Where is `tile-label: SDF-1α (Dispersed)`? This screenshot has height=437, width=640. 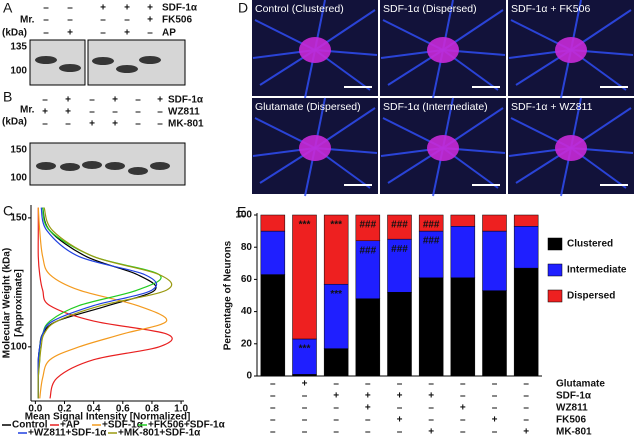
tile-label: SDF-1α (Dispersed) is located at coordinates (430, 9).